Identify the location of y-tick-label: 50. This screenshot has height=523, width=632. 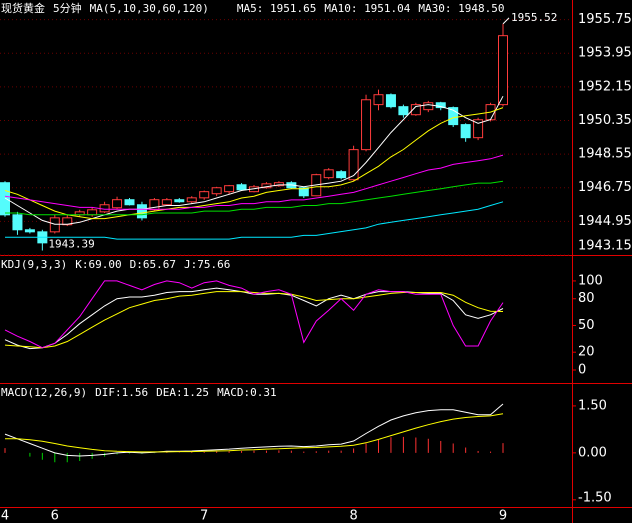
(586, 325).